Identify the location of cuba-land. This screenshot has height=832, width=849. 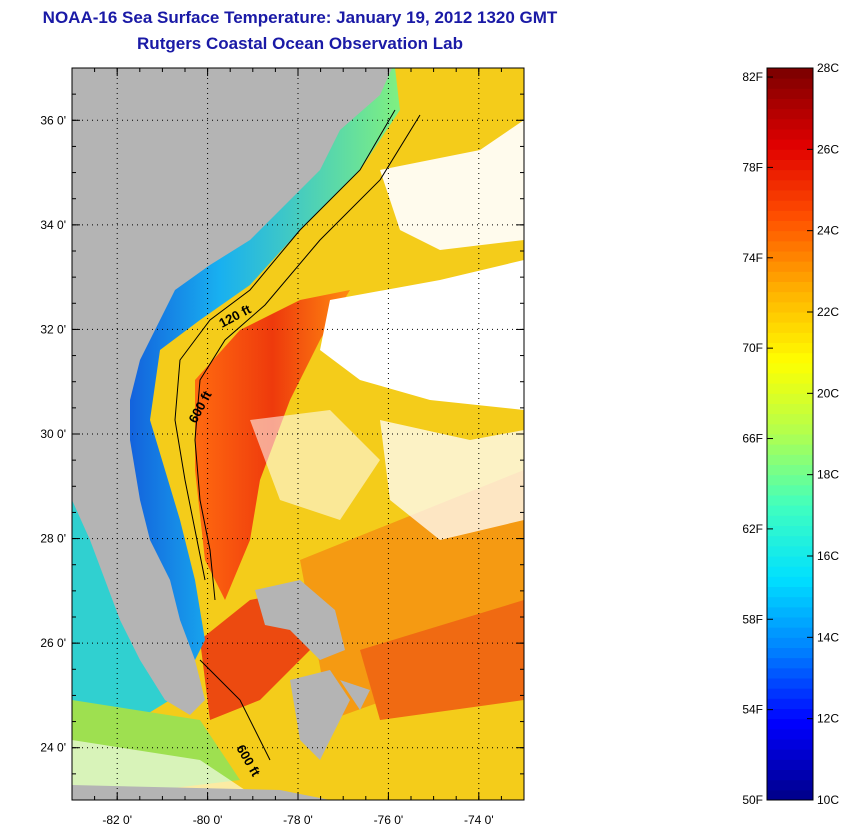
(201, 792).